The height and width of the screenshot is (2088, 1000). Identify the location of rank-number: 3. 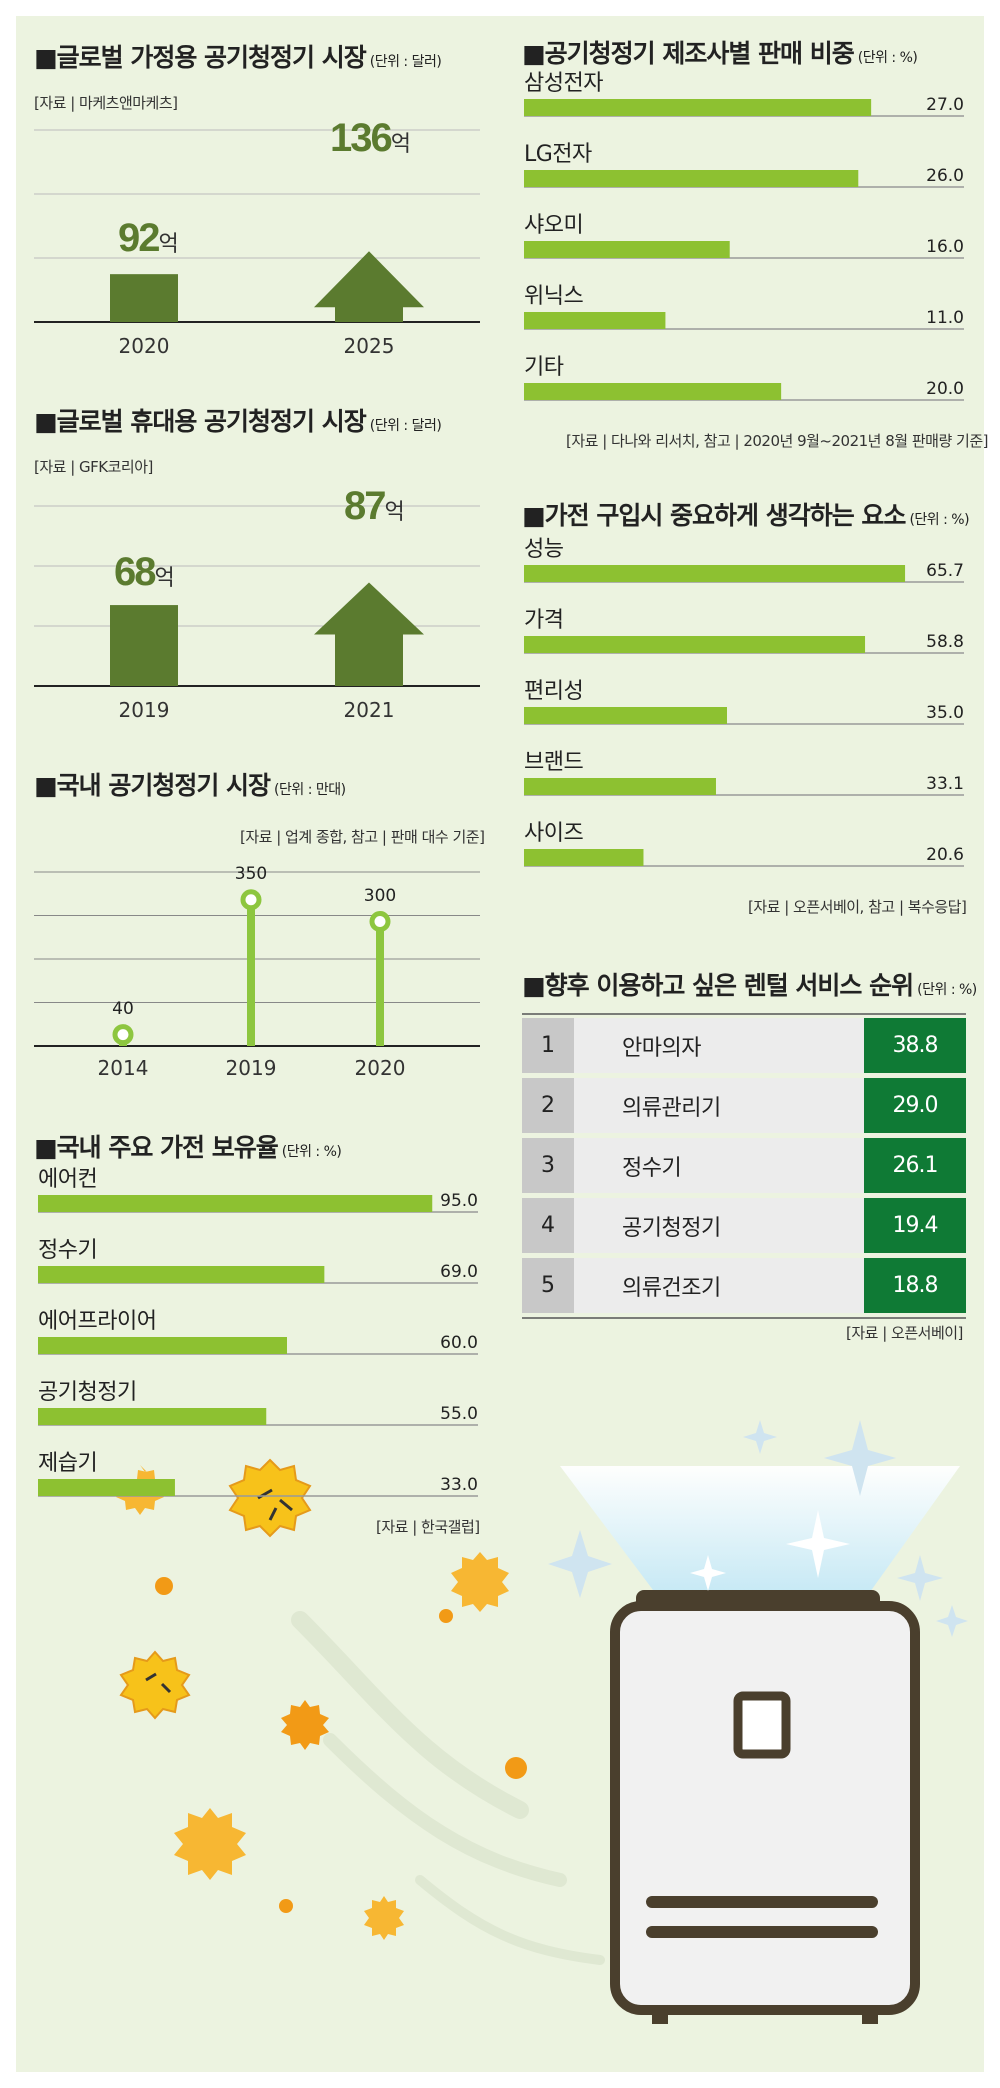
(548, 1165).